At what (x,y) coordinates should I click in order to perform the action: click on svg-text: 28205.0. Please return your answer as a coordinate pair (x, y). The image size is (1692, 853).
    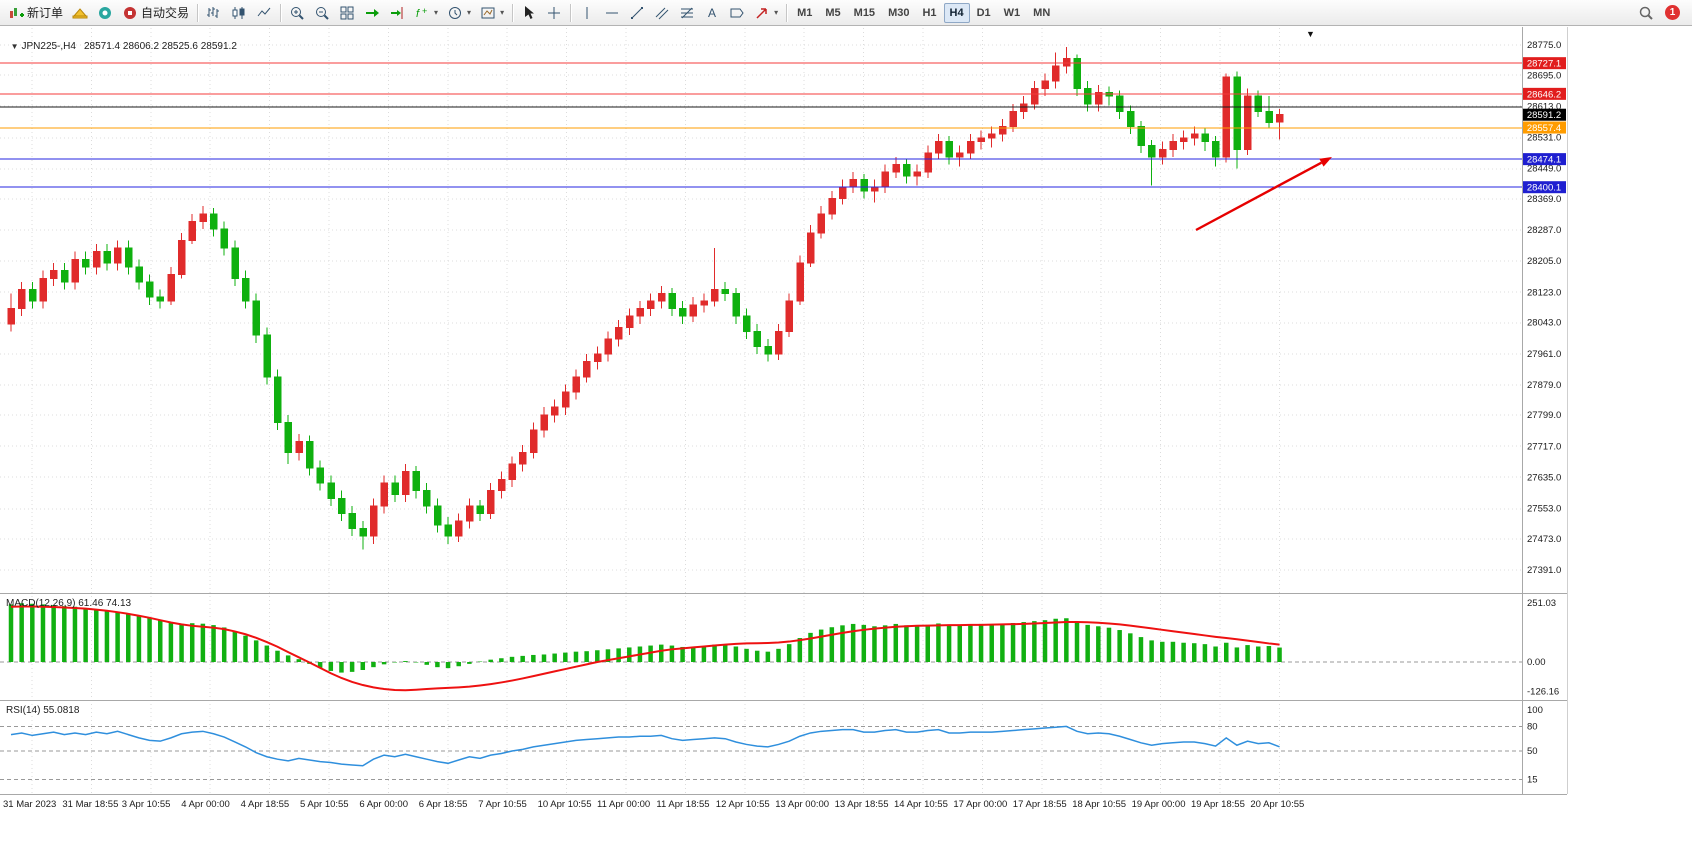
    Looking at the image, I should click on (1544, 261).